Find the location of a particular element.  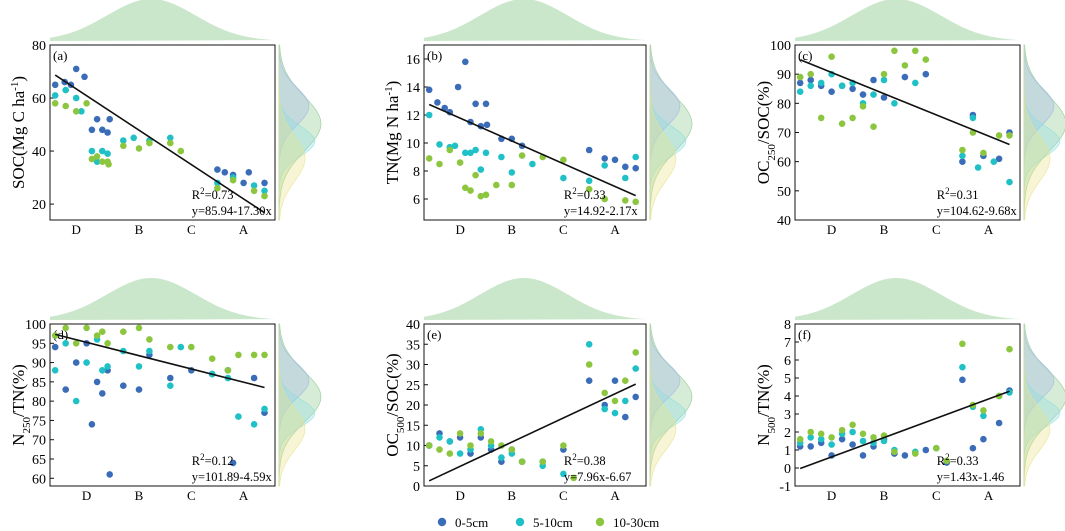

y-tick-label: 80 is located at coordinates (784, 104).